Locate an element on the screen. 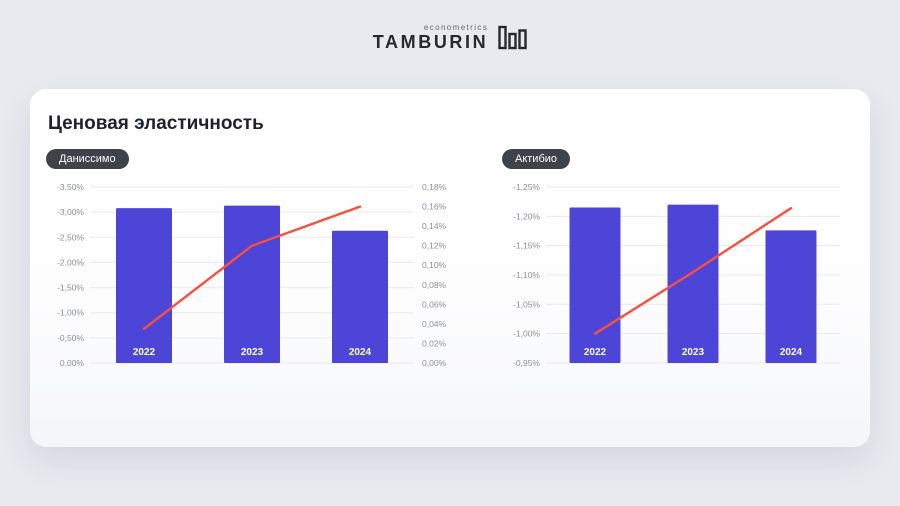 Image resolution: width=900 pixels, height=506 pixels. y-axis-tick-label: -3,00% is located at coordinates (70, 212).